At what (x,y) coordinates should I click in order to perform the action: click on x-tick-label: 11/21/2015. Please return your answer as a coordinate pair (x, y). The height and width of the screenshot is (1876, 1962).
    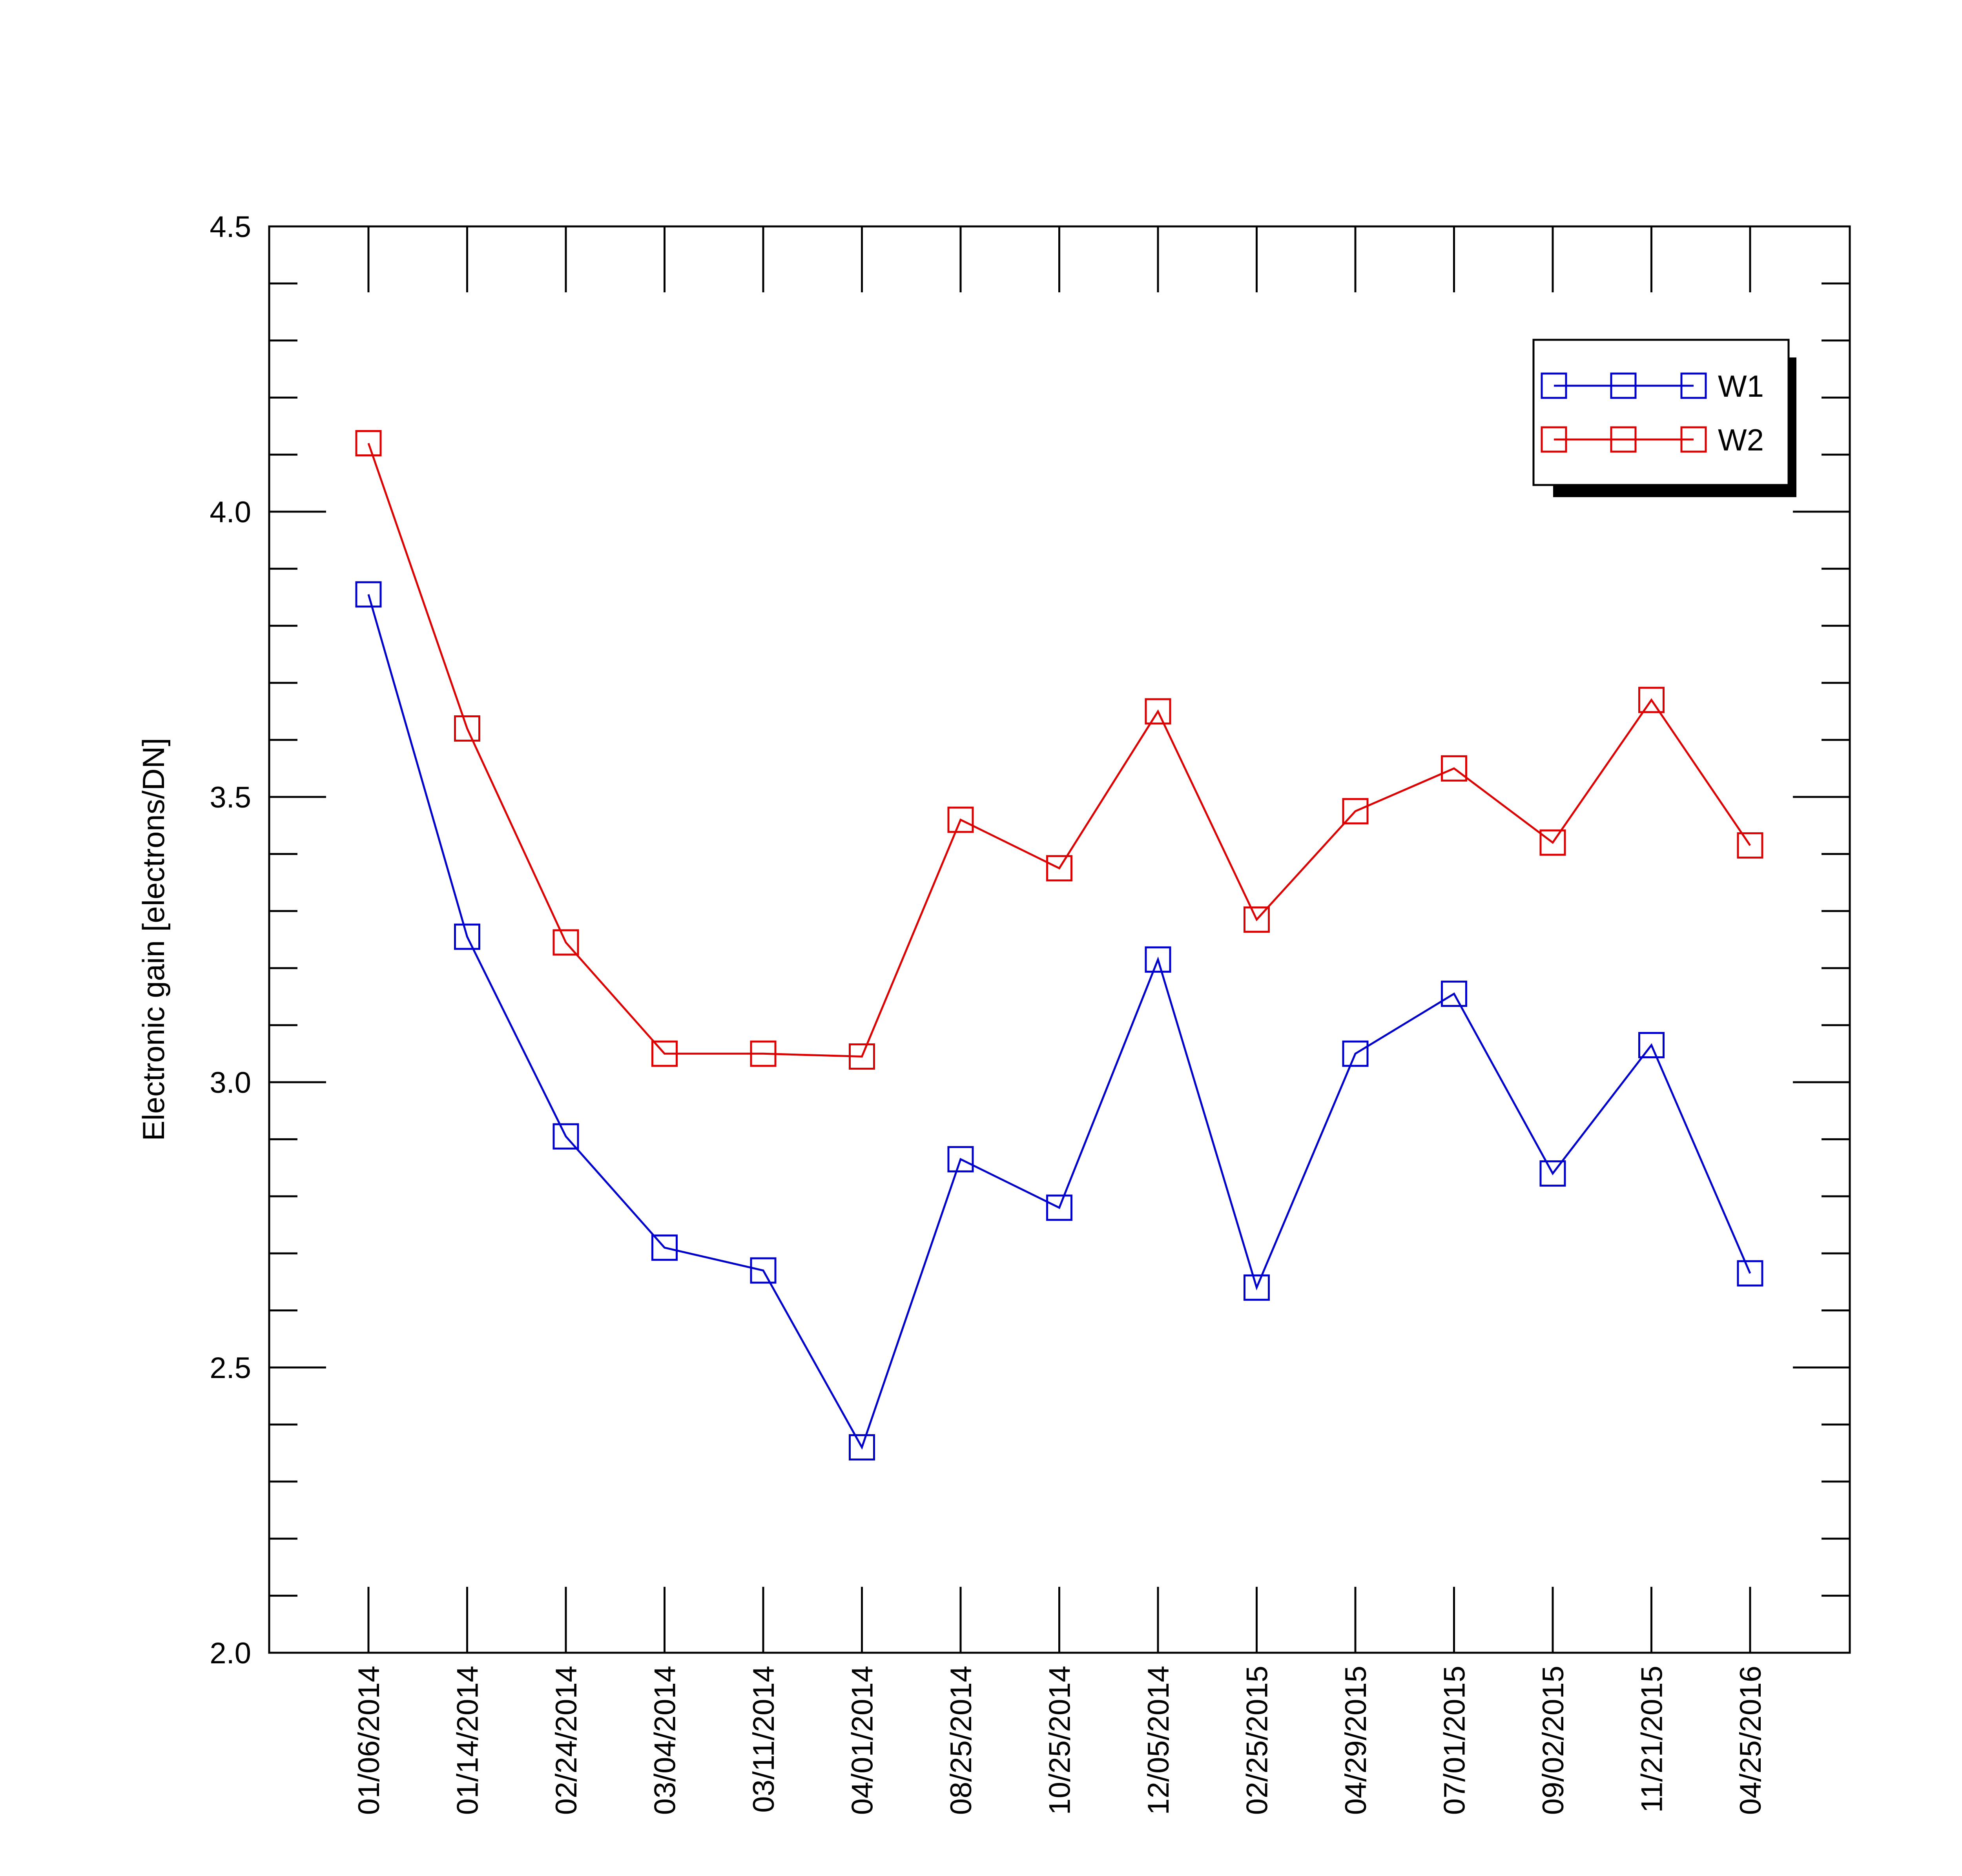
    Looking at the image, I should click on (1653, 1739).